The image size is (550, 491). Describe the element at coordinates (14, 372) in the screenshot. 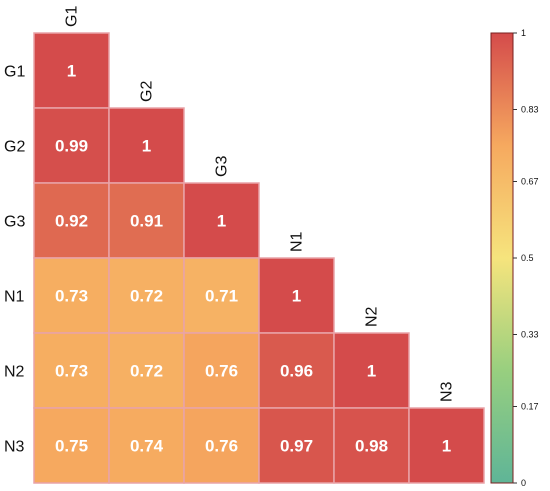

I see `row-label: N2` at that location.